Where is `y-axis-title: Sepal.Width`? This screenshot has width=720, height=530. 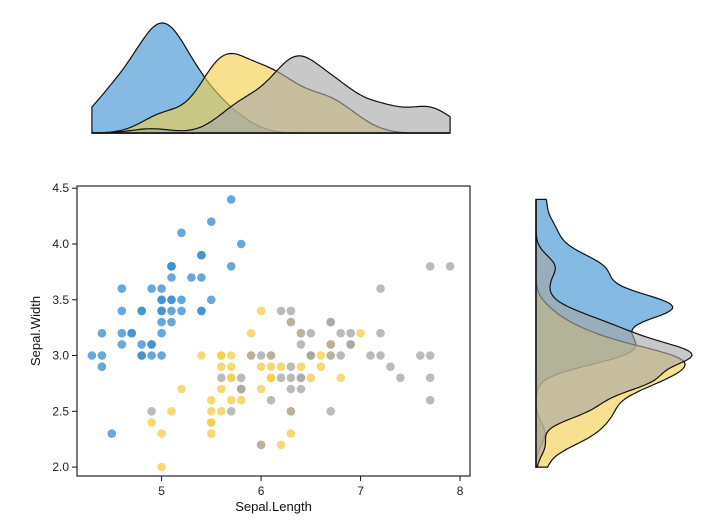 y-axis-title: Sepal.Width is located at coordinates (35, 331).